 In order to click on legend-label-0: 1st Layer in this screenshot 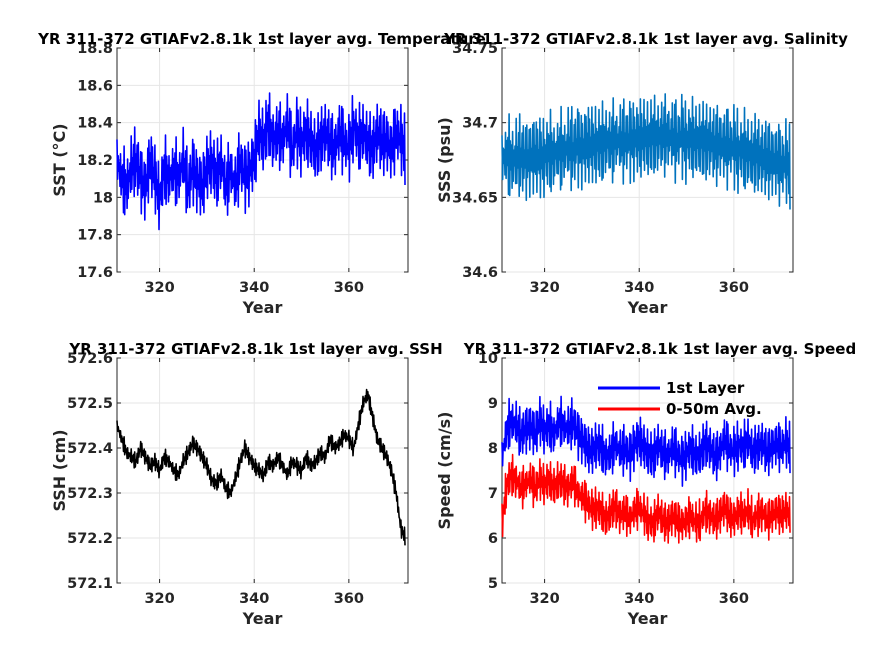, I will do `click(705, 388)`.